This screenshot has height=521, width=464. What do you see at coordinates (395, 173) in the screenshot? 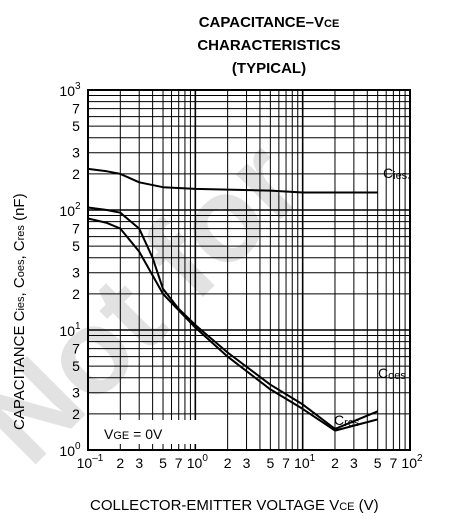
I see `series-label-cies: Cies` at bounding box center [395, 173].